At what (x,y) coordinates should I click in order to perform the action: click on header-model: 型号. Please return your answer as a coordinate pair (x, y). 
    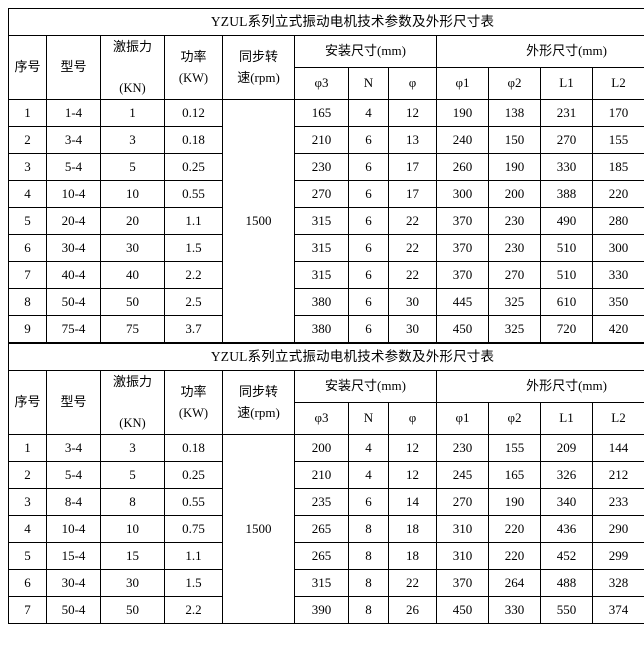
    Looking at the image, I should click on (73, 402).